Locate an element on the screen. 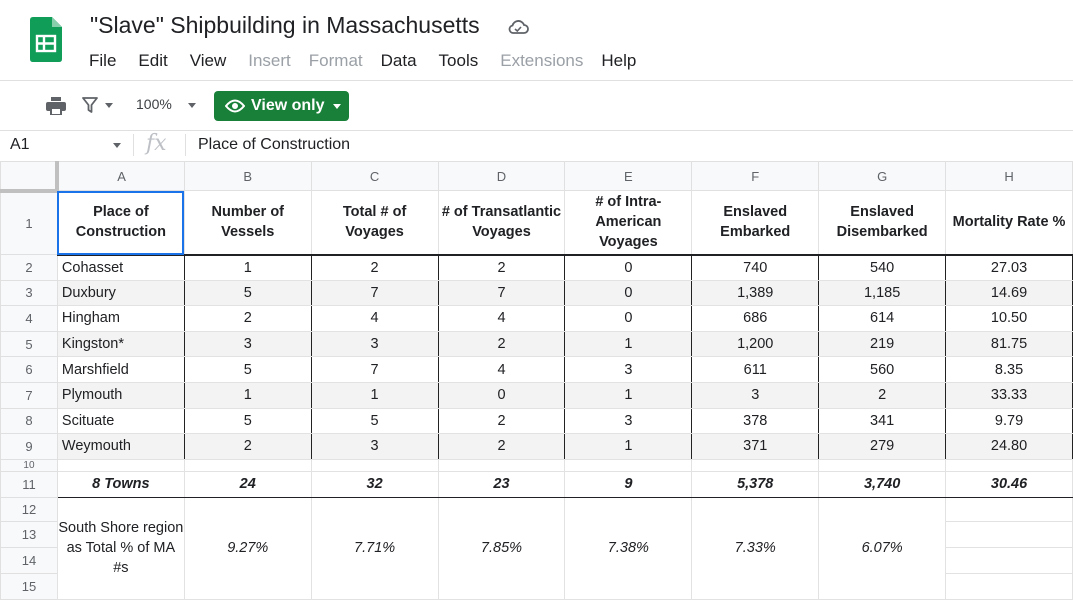 This screenshot has width=1073, height=604. town-name-cell: Plymouth is located at coordinates (120, 395).